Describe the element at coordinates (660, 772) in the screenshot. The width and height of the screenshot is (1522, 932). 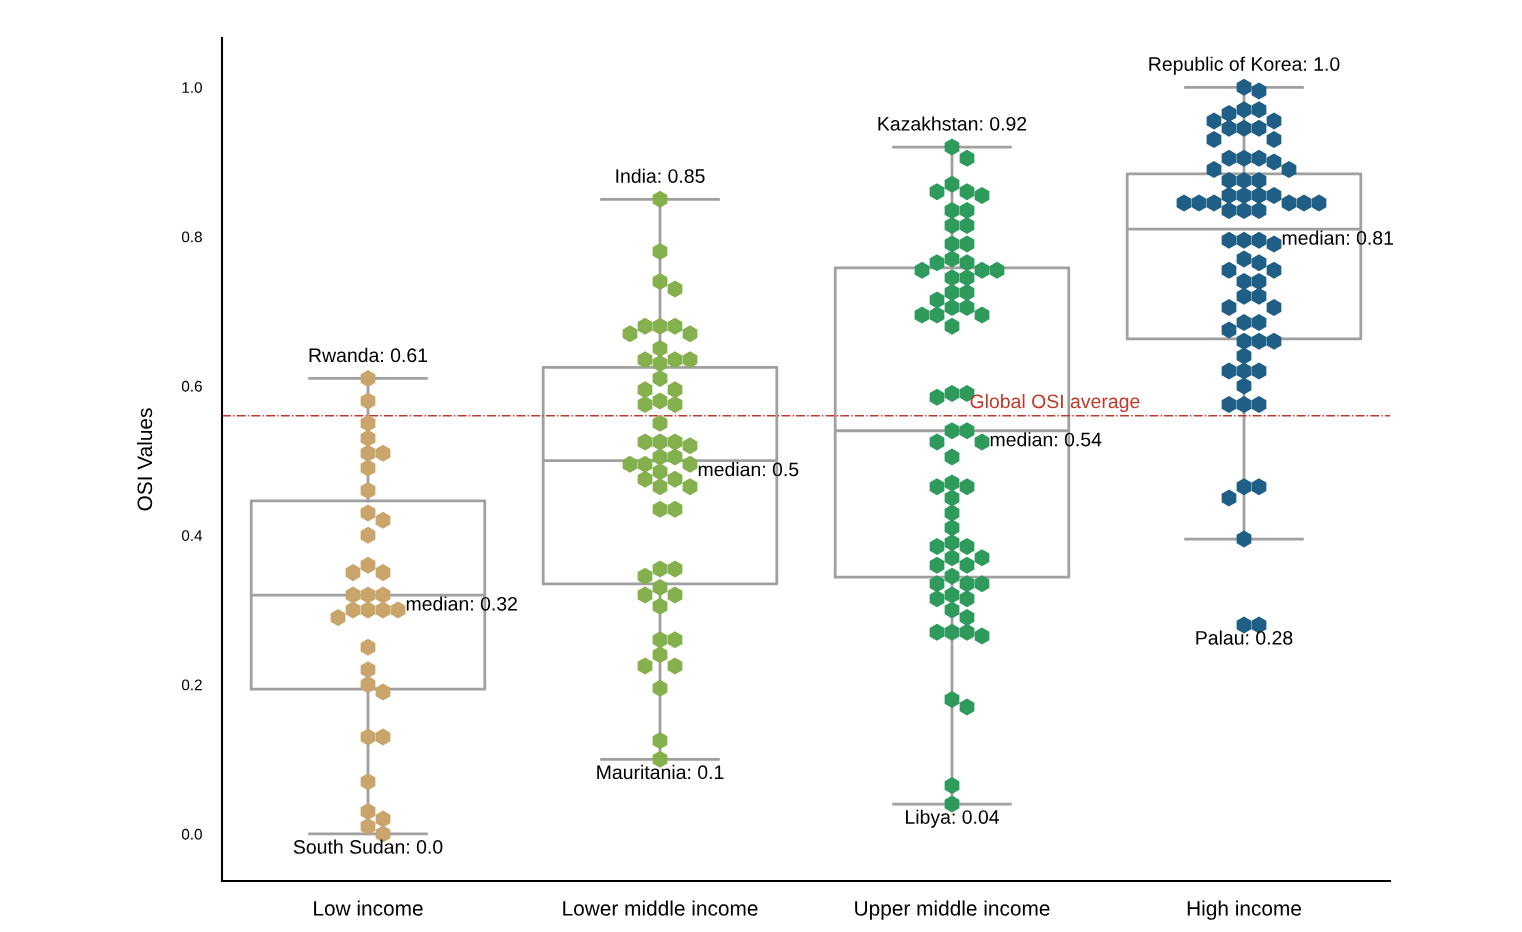
I see `annotation: Mauritania: 0.1` at that location.